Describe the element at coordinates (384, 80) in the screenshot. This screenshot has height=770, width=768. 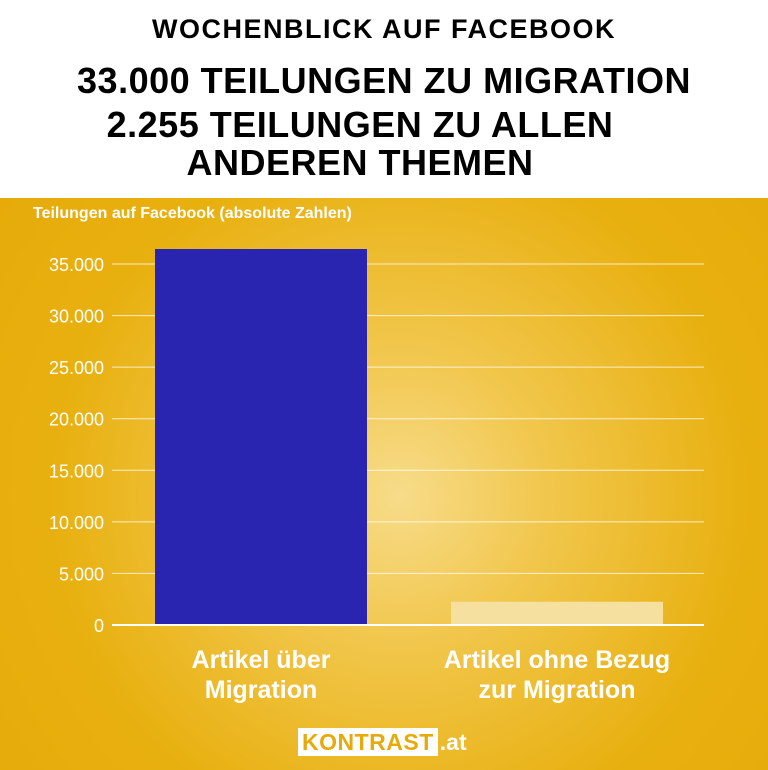
I see `headline-migration: 33.000 TEILUNGEN ZU MIGRATION` at that location.